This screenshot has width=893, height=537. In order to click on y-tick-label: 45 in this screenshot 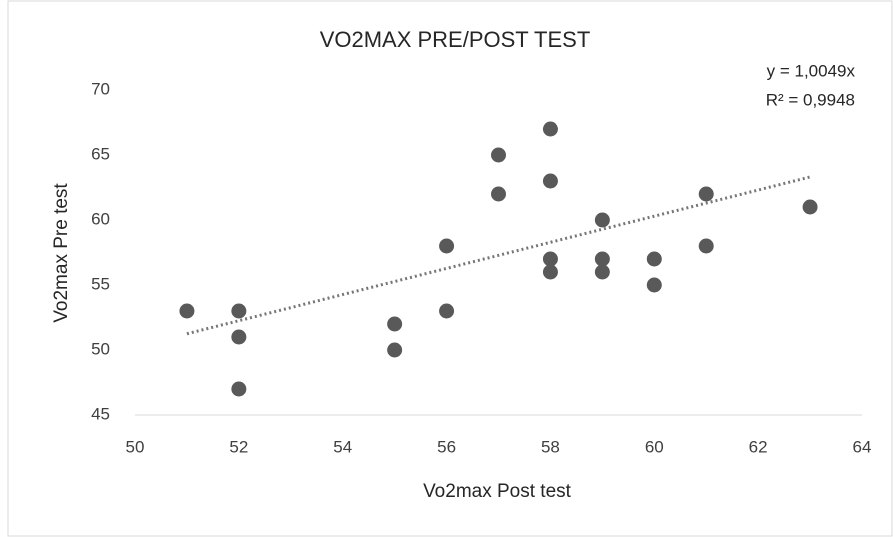, I will do `click(100, 413)`.